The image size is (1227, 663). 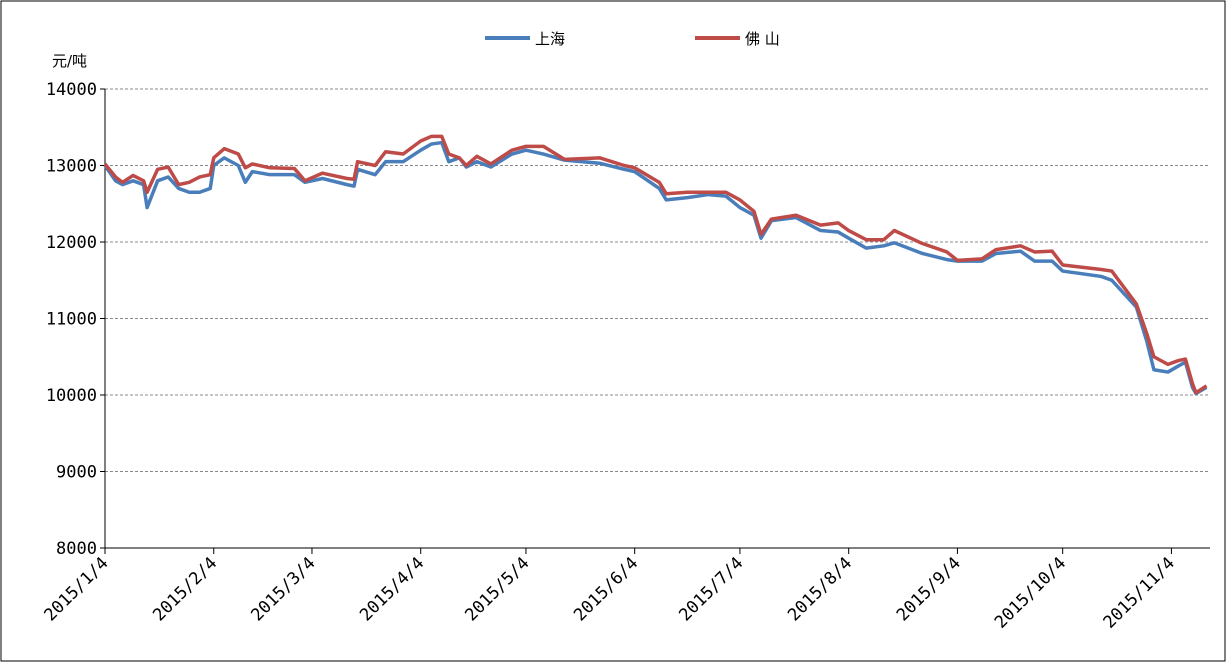 What do you see at coordinates (71, 243) in the screenshot?
I see `y-tick-label: 12000` at bounding box center [71, 243].